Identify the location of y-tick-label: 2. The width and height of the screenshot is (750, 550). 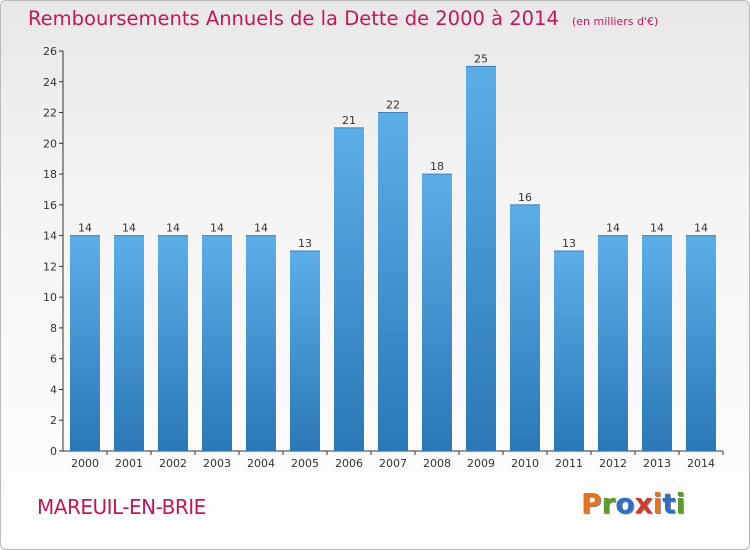
(53, 420).